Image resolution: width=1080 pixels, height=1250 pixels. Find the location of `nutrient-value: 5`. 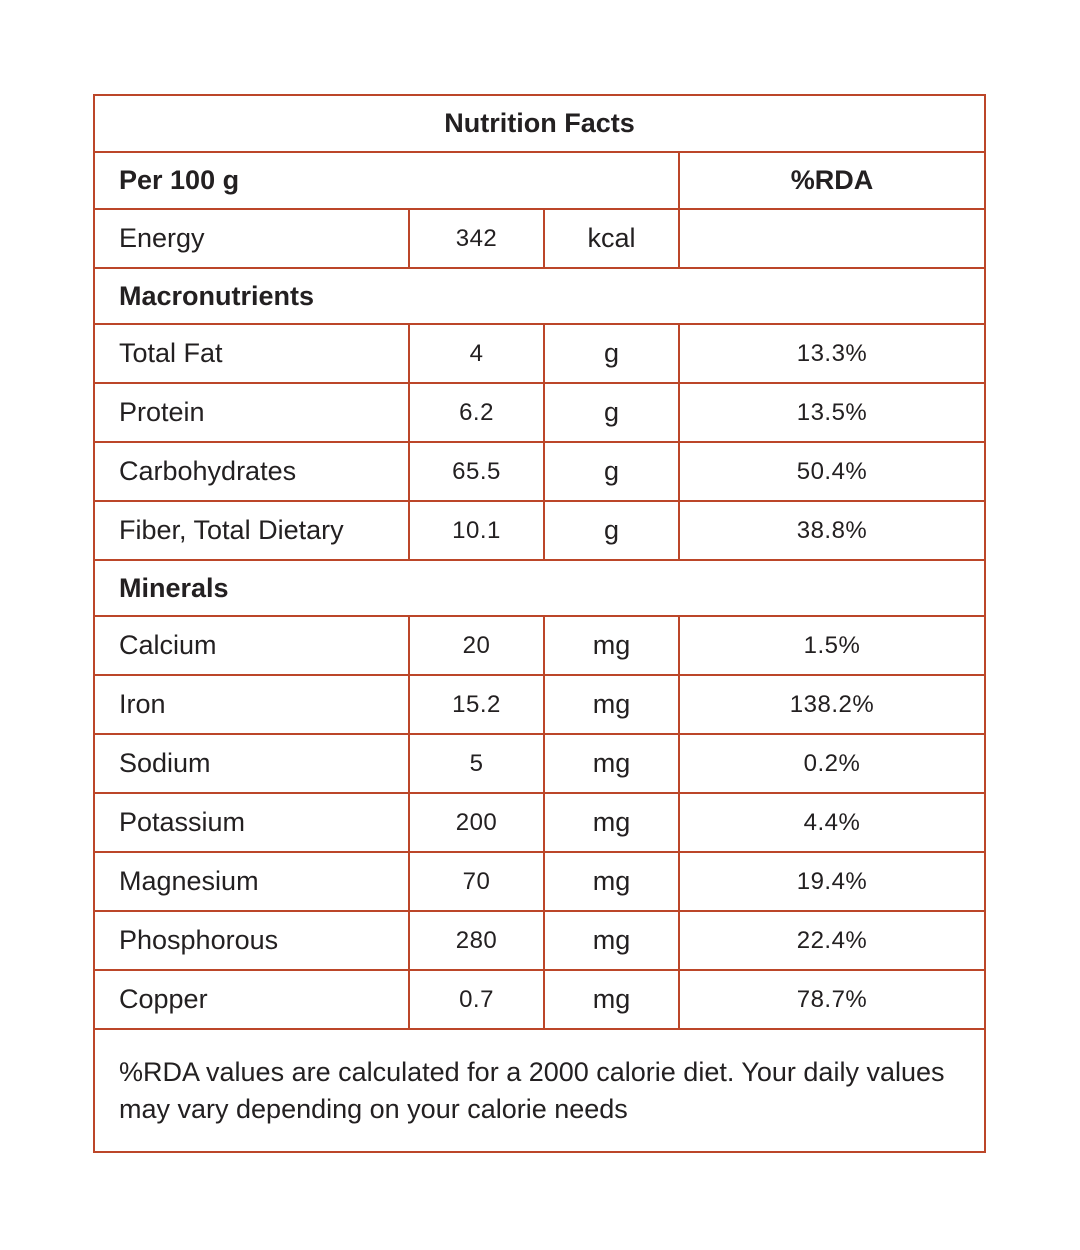

nutrient-value: 5 is located at coordinates (477, 763).